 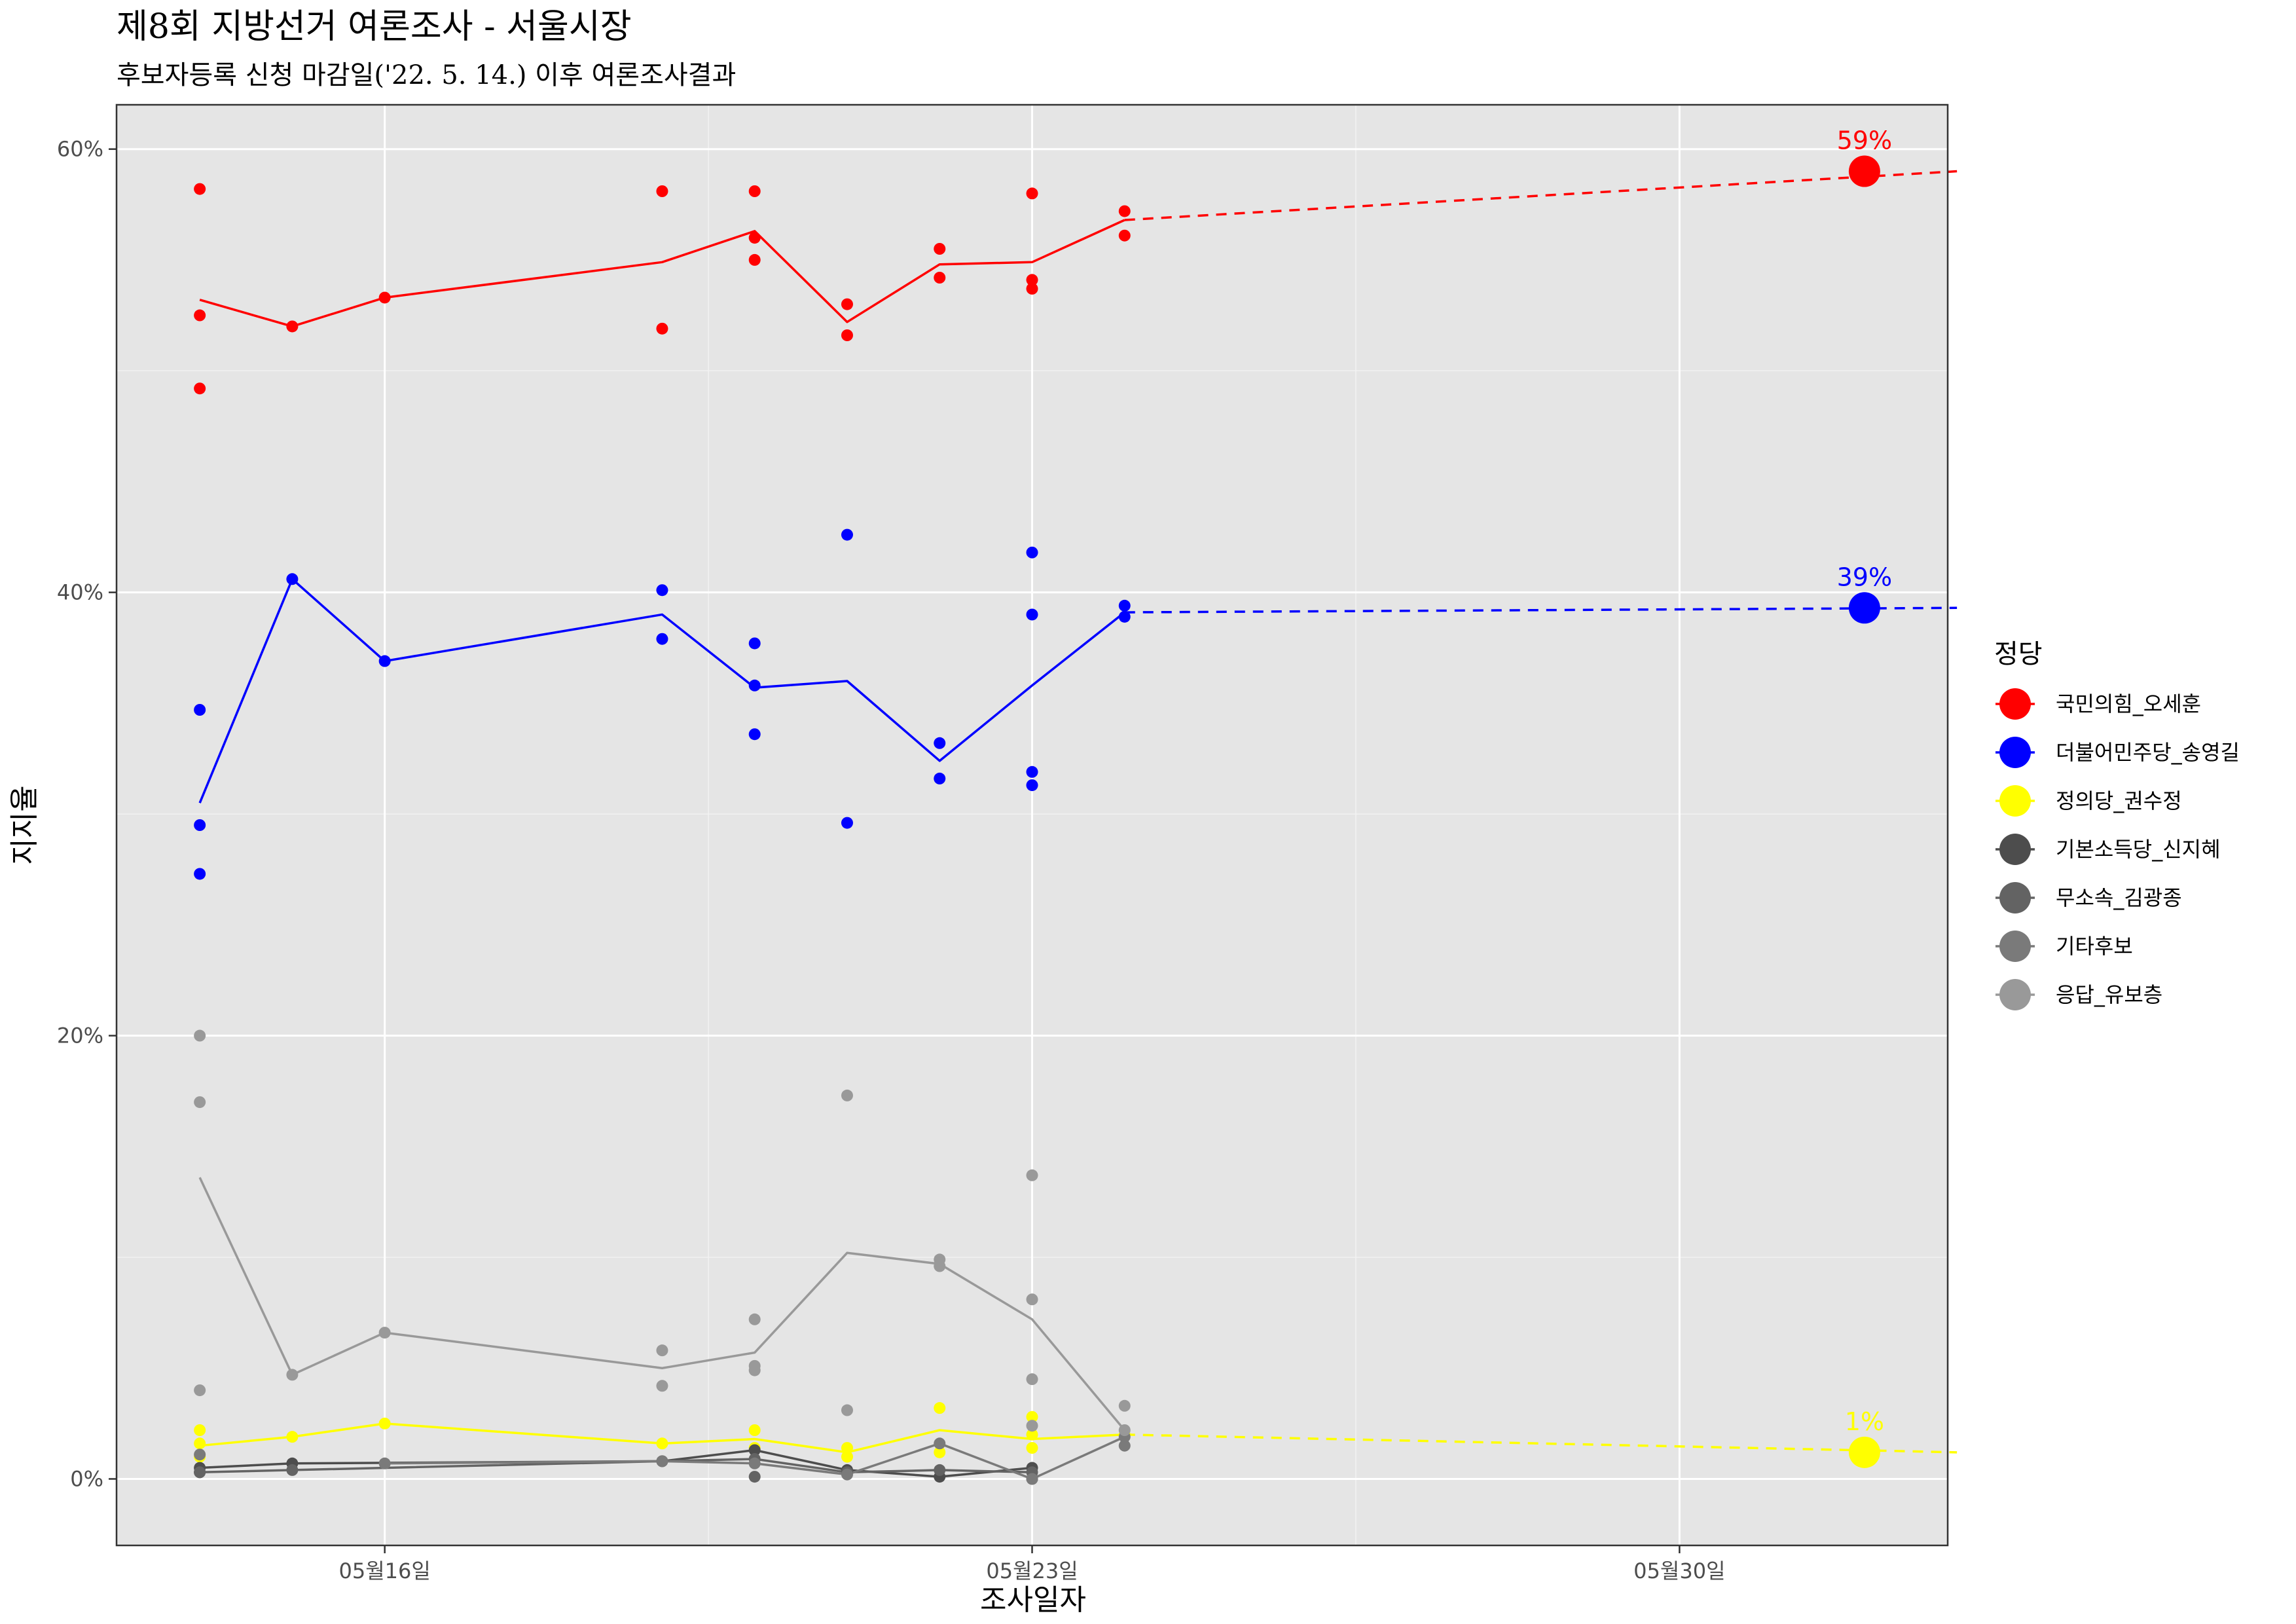 What do you see at coordinates (374, 26) in the screenshot?
I see `chart-title: 제8회 지방선거 여론조사 - 서울시장` at bounding box center [374, 26].